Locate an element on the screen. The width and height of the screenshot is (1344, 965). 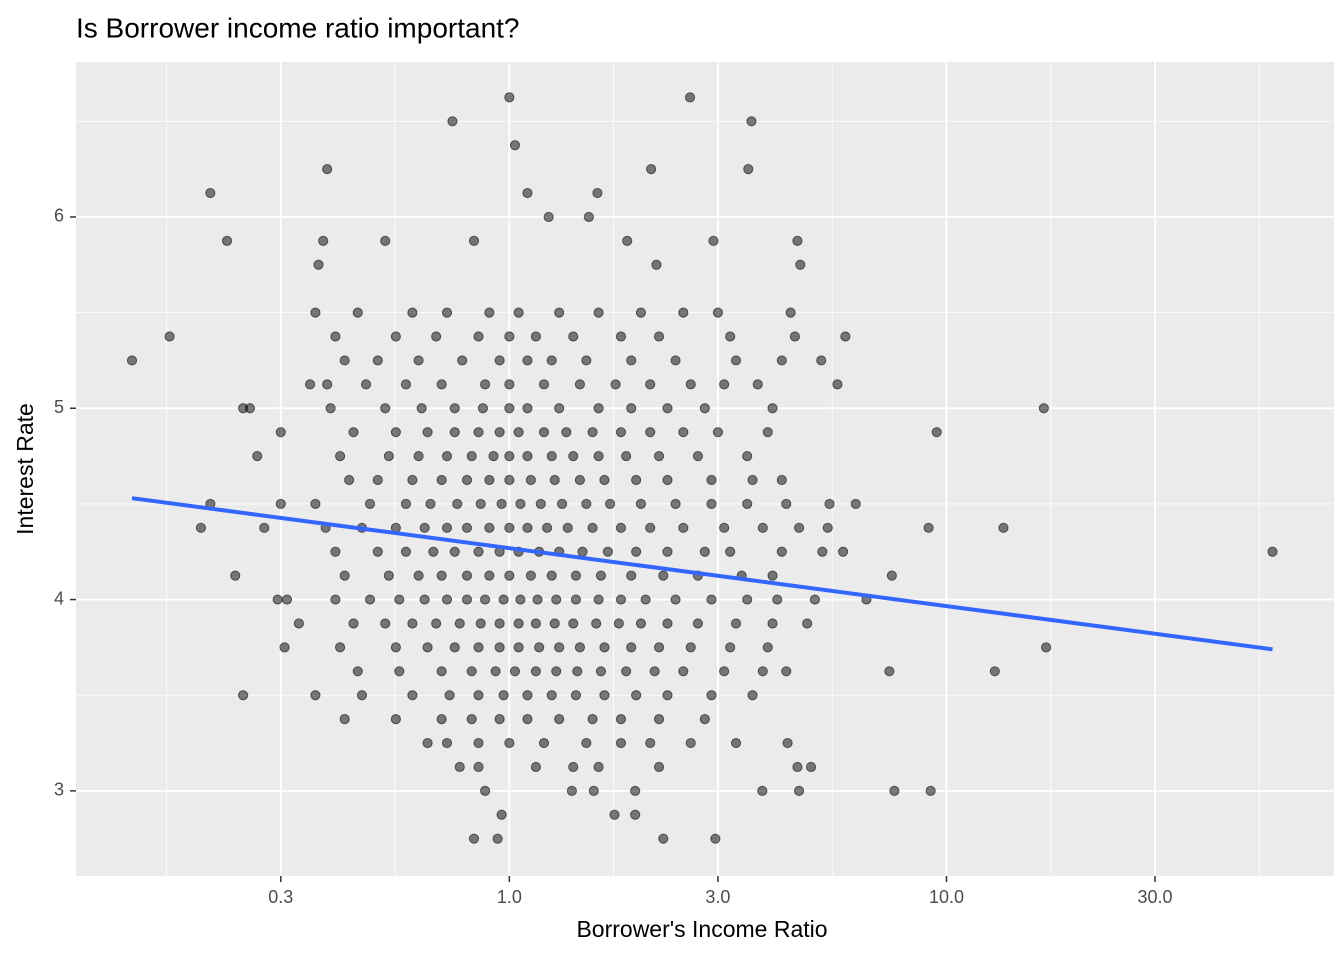
y-tick-label: 5 is located at coordinates (59, 407).